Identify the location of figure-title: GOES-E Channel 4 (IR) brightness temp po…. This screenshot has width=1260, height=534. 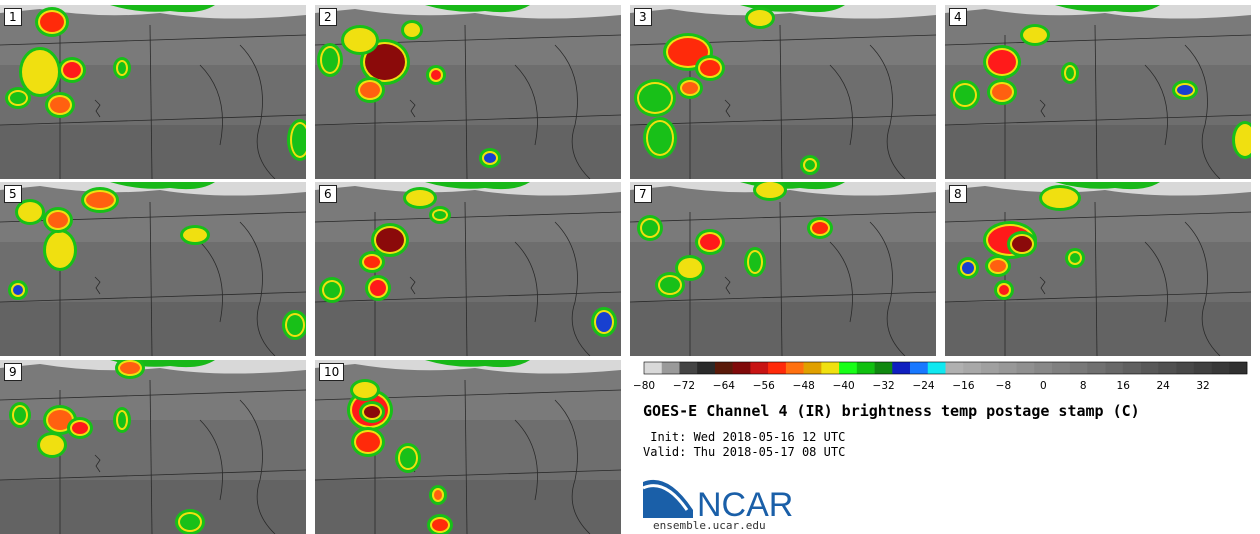
(891, 411).